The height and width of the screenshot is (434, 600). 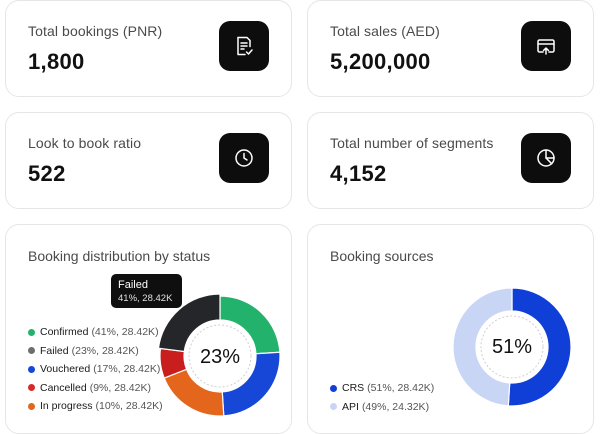 I want to click on donut-center-label: 51%, so click(x=512, y=347).